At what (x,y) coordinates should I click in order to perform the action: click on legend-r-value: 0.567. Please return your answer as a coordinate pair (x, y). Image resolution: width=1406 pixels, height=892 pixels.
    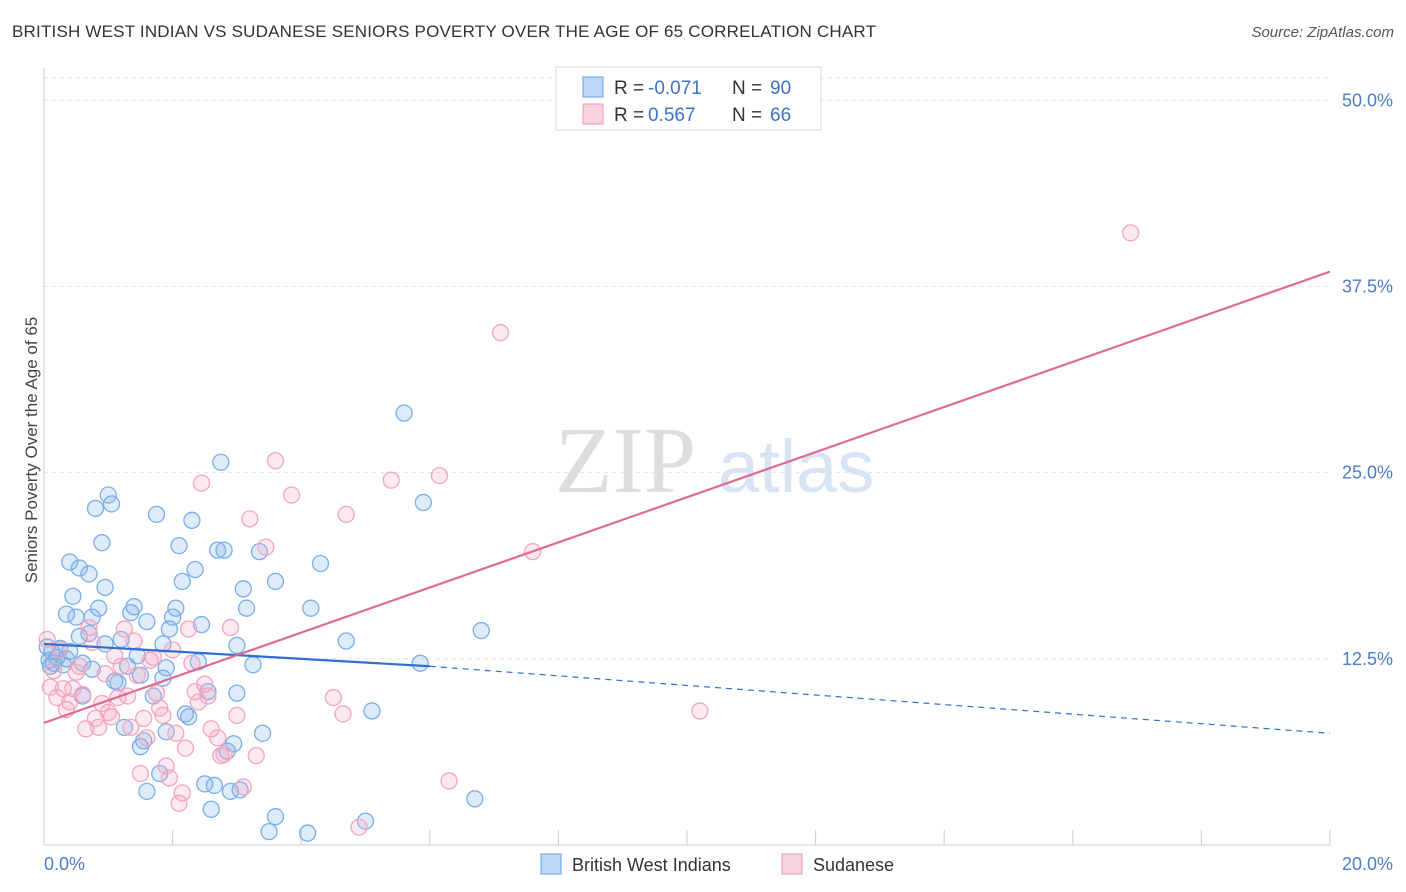
    Looking at the image, I should click on (672, 115).